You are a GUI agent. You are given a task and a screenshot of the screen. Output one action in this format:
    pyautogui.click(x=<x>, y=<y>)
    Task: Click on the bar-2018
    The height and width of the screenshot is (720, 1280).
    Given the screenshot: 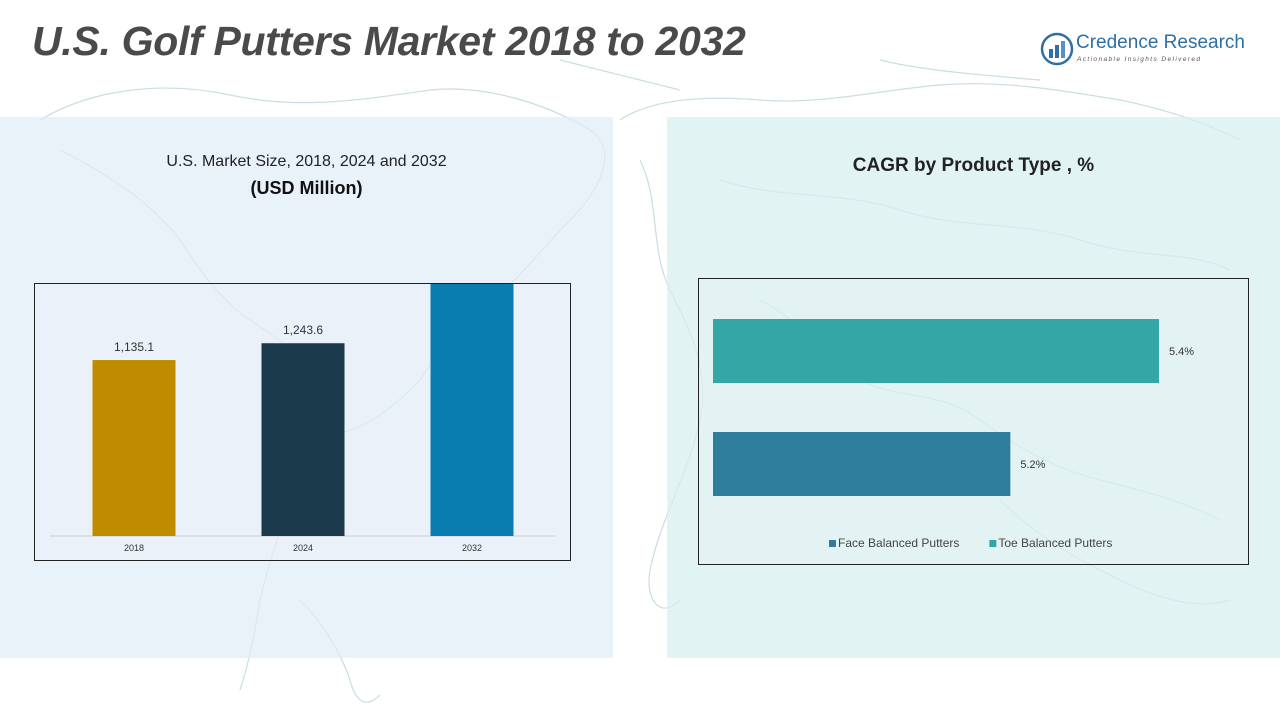 What is the action you would take?
    pyautogui.click(x=134, y=448)
    